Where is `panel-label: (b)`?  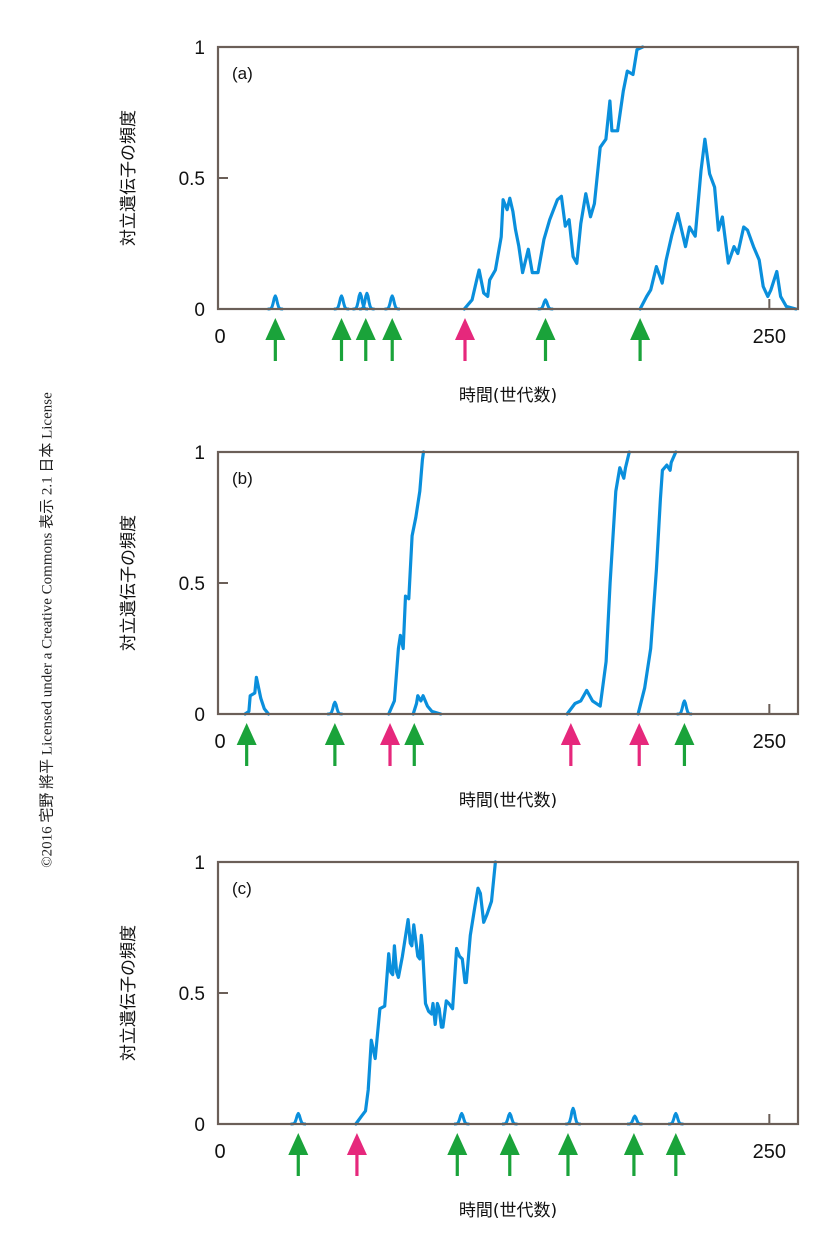 panel-label: (b) is located at coordinates (242, 478).